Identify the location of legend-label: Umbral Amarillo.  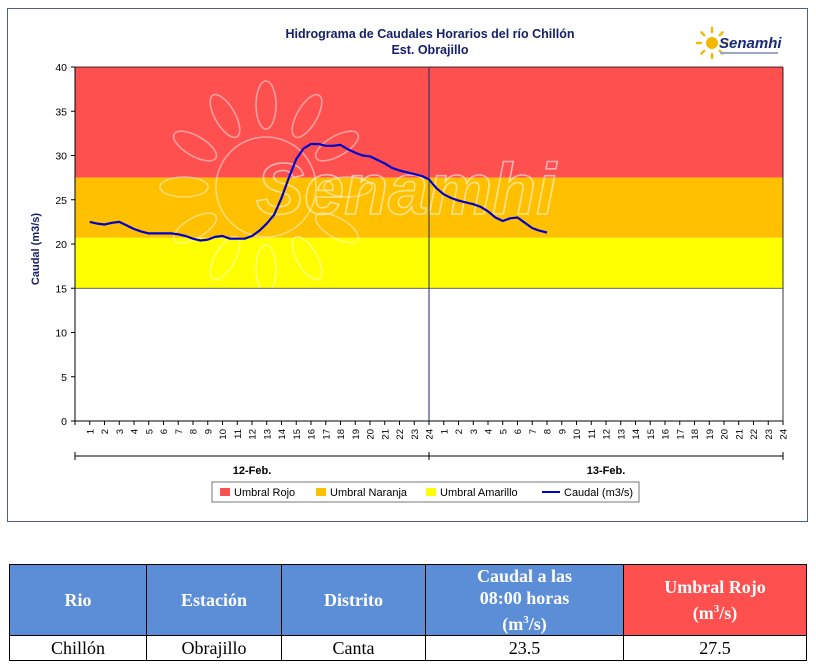
(479, 493).